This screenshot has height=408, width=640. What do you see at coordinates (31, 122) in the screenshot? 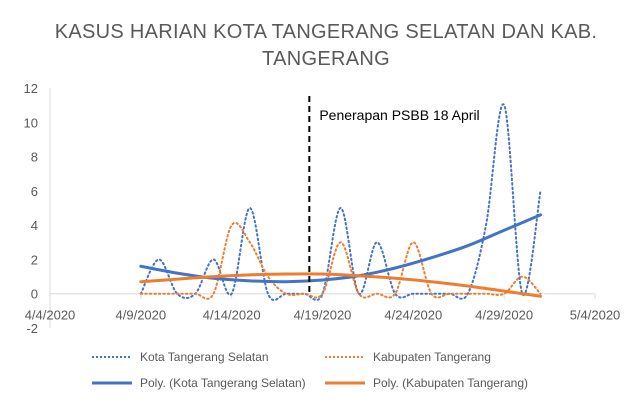
I see `y-tick-label: 10` at bounding box center [31, 122].